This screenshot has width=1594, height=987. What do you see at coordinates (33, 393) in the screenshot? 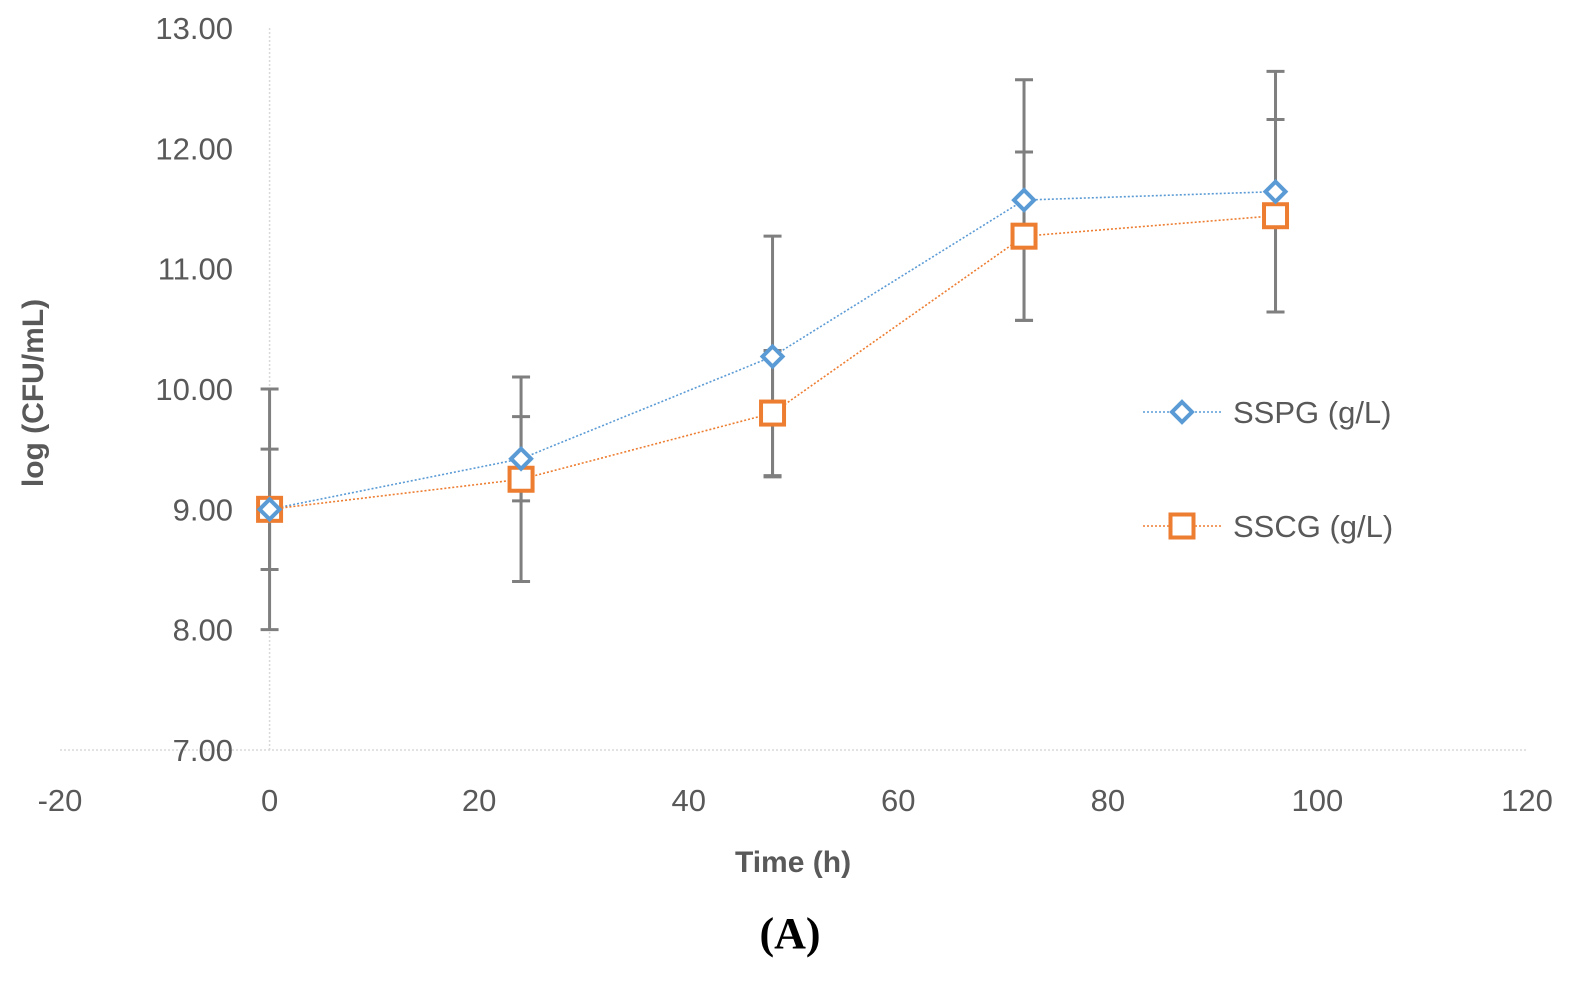
I see `y-axis-title: log (CFU/mL)` at bounding box center [33, 393].